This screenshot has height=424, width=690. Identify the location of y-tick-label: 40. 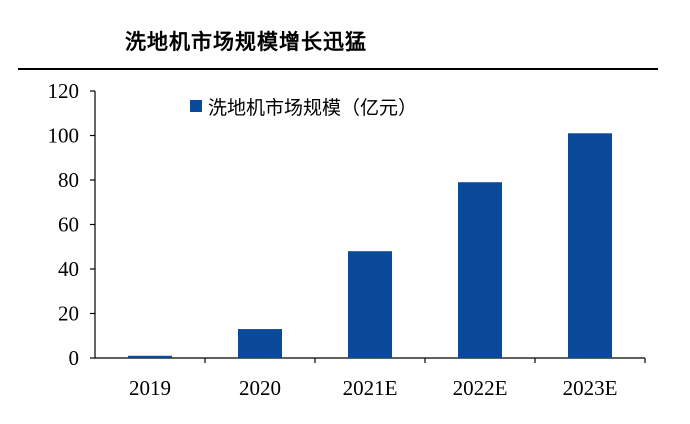
(68, 269).